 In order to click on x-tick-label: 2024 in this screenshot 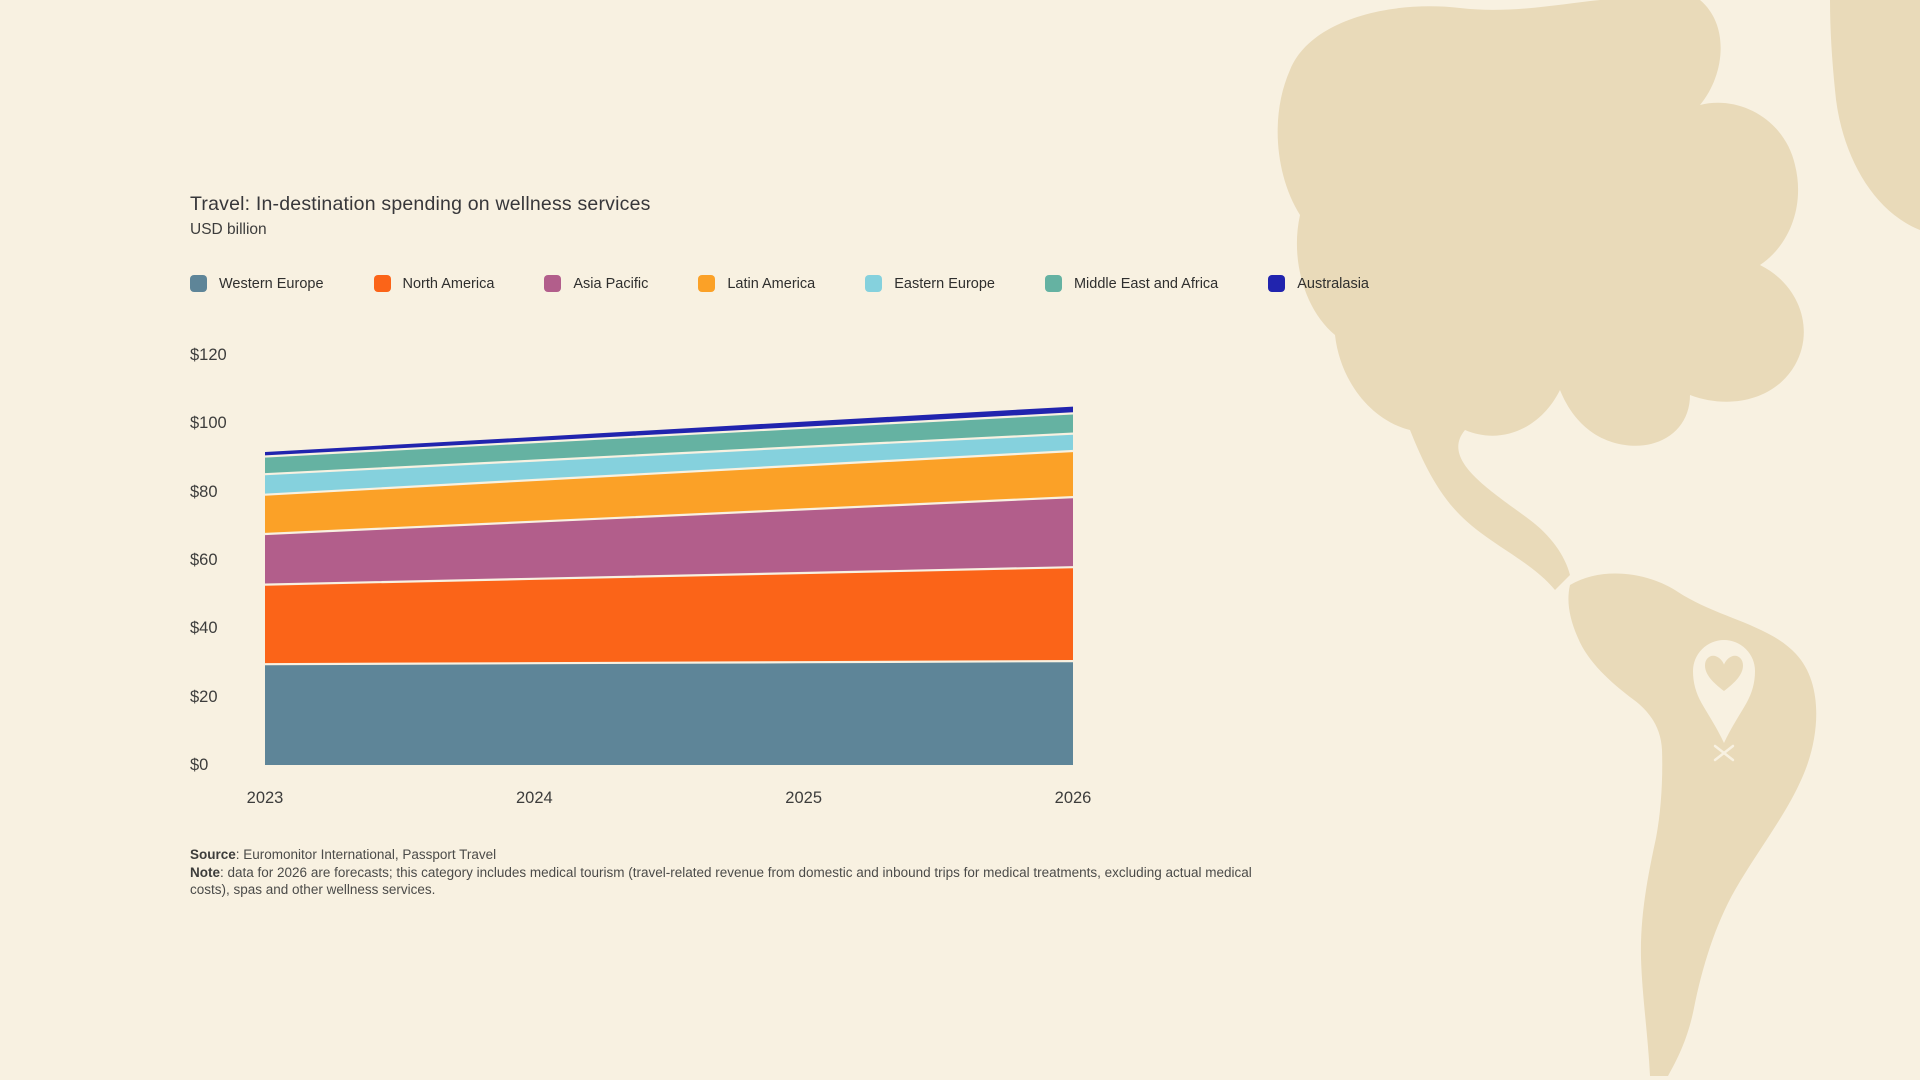, I will do `click(534, 798)`.